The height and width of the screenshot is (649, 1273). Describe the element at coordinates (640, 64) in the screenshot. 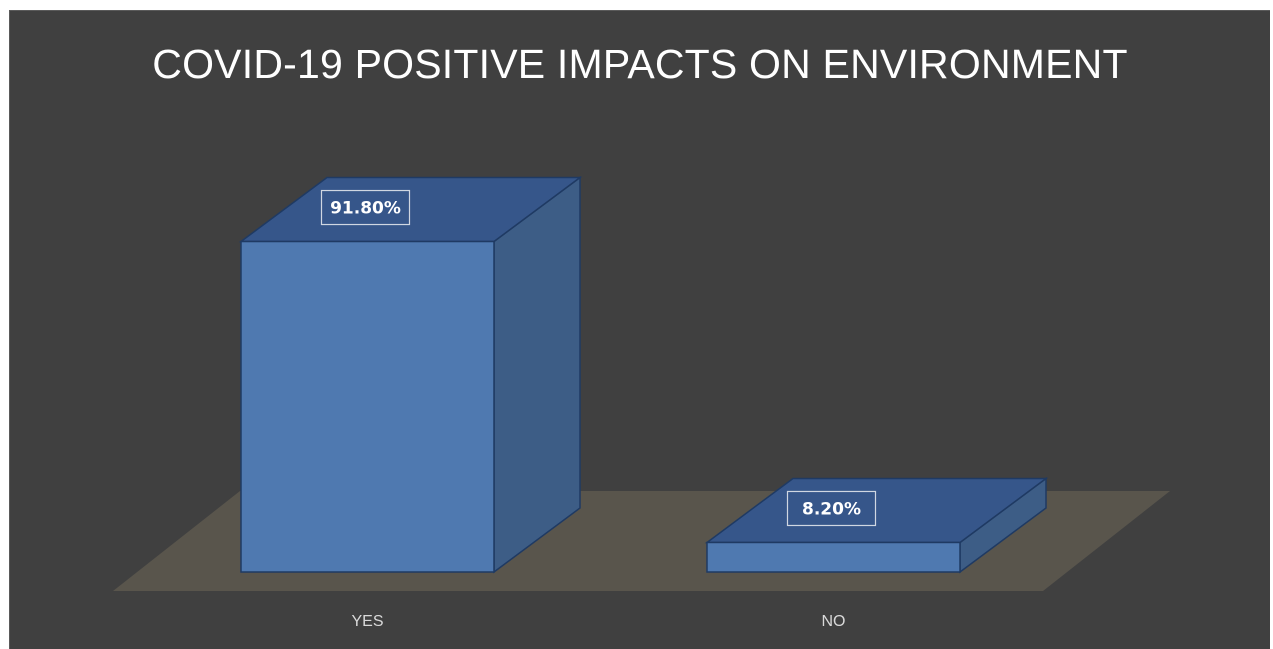

I see `chart-title: COVID-19 POSITIVE IMPACTS ON ENVIRONMENT` at that location.